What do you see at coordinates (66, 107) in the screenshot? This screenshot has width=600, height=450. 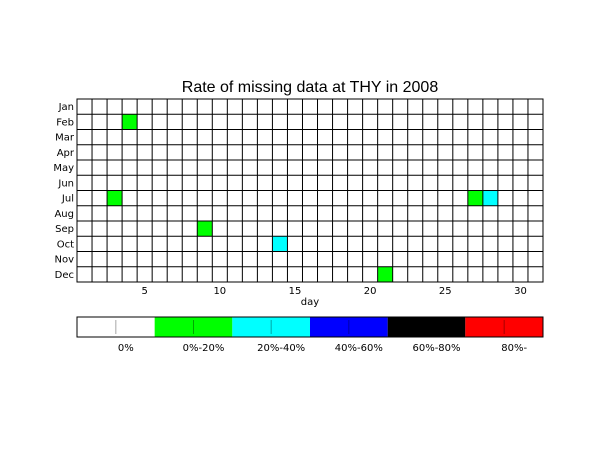 I see `y-tick-label: Jan` at bounding box center [66, 107].